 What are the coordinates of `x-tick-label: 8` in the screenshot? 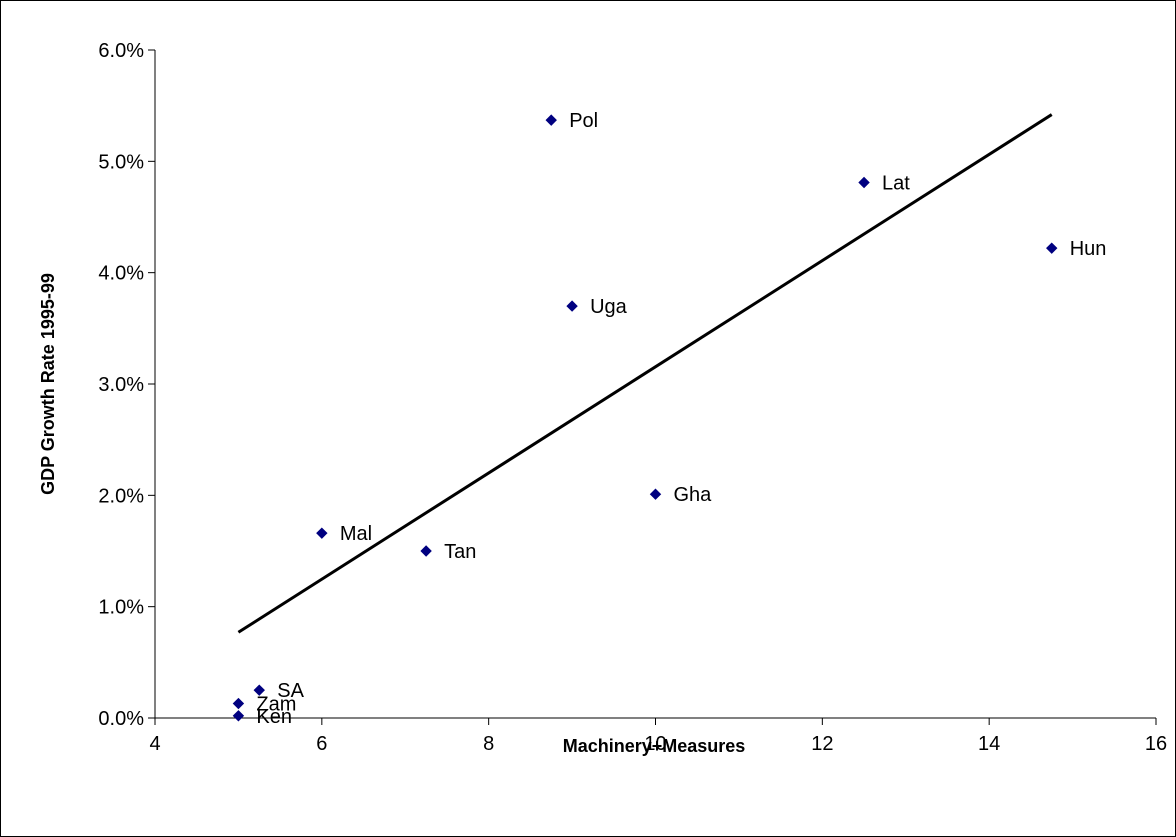 It's located at (488, 744).